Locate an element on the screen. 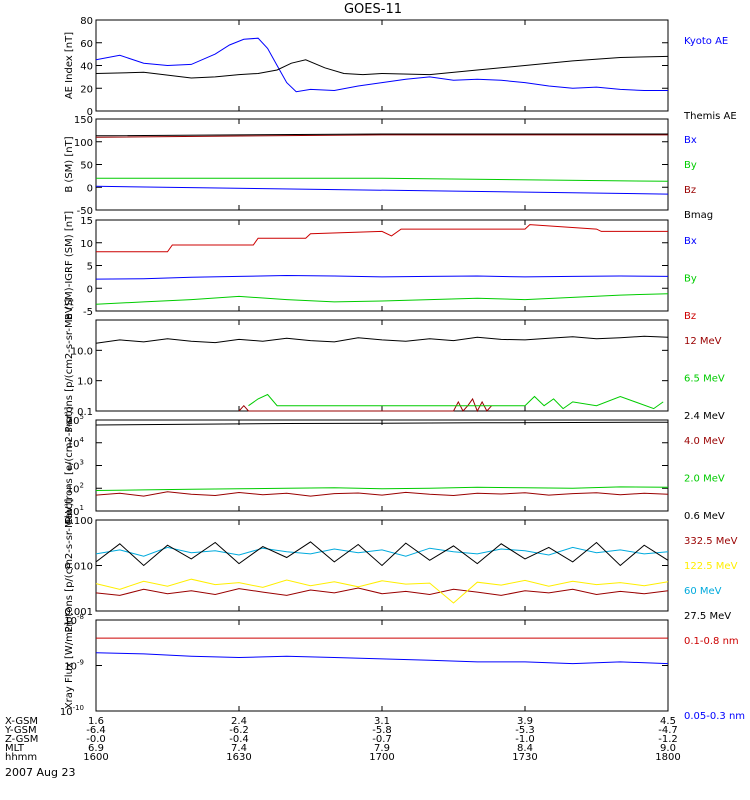  time-row-value: 6.9 is located at coordinates (96, 748).